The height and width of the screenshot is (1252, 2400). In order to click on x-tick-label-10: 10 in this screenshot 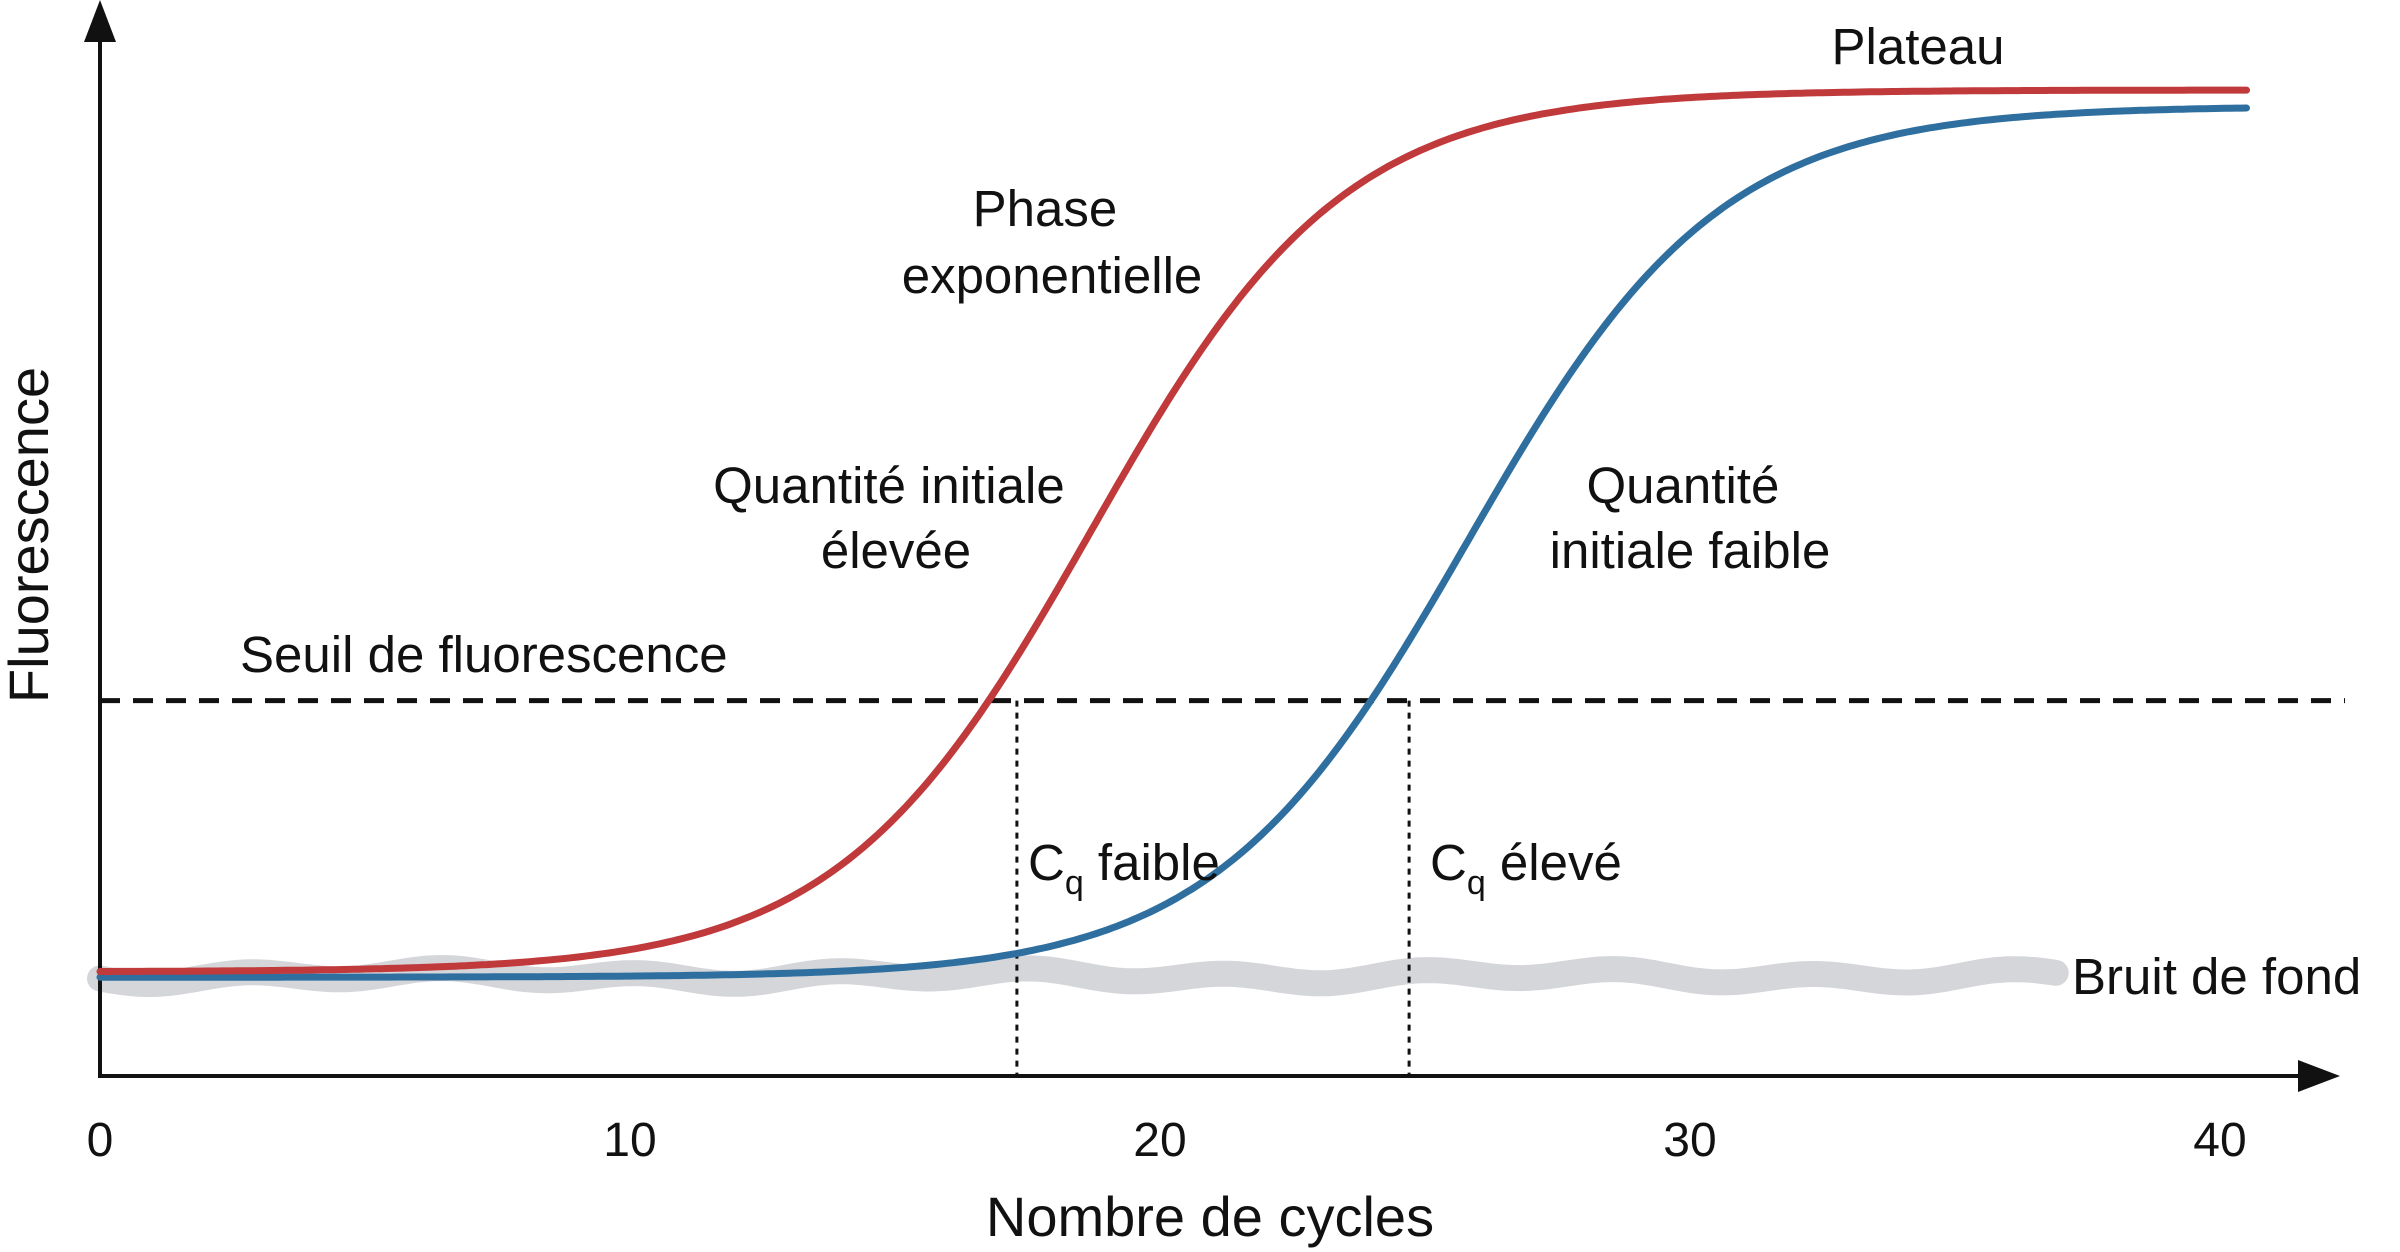, I will do `click(629, 1140)`.